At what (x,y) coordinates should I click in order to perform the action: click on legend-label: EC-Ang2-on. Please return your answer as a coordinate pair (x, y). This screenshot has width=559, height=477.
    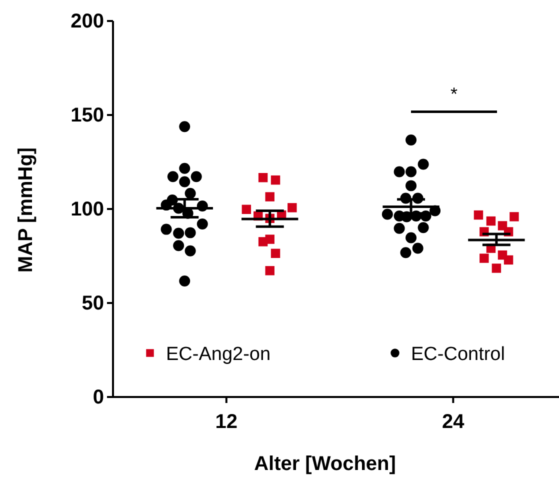
    Looking at the image, I should click on (218, 354).